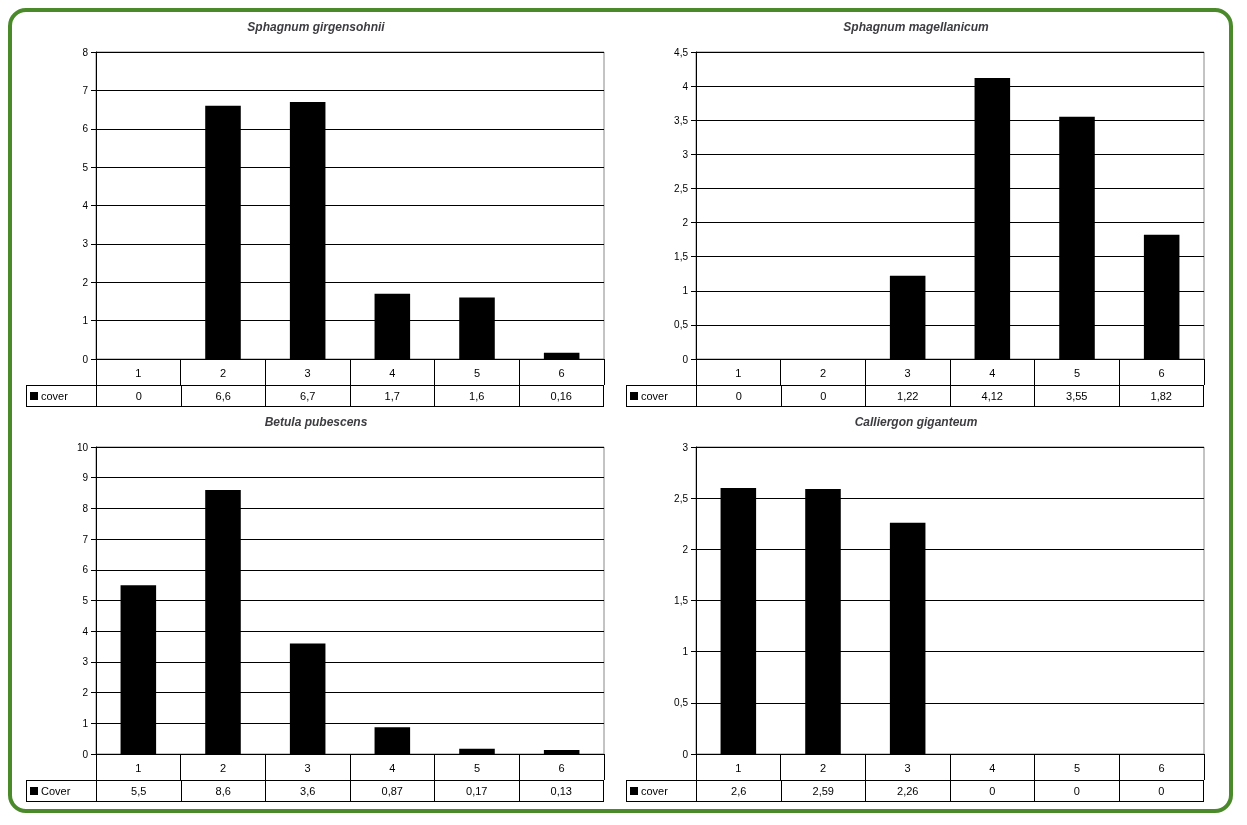  Describe the element at coordinates (56, 791) in the screenshot. I see `legend-label: Cover` at that location.